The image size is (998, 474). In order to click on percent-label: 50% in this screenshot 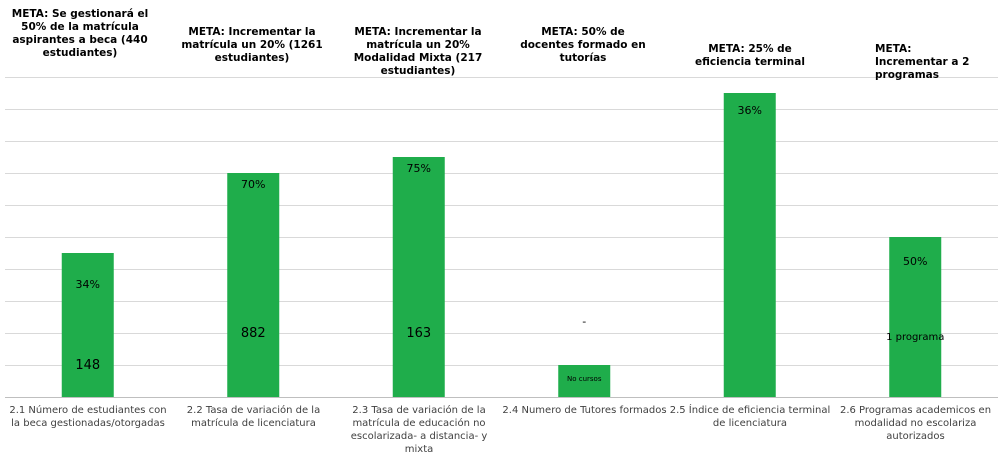, I will do `click(915, 261)`.